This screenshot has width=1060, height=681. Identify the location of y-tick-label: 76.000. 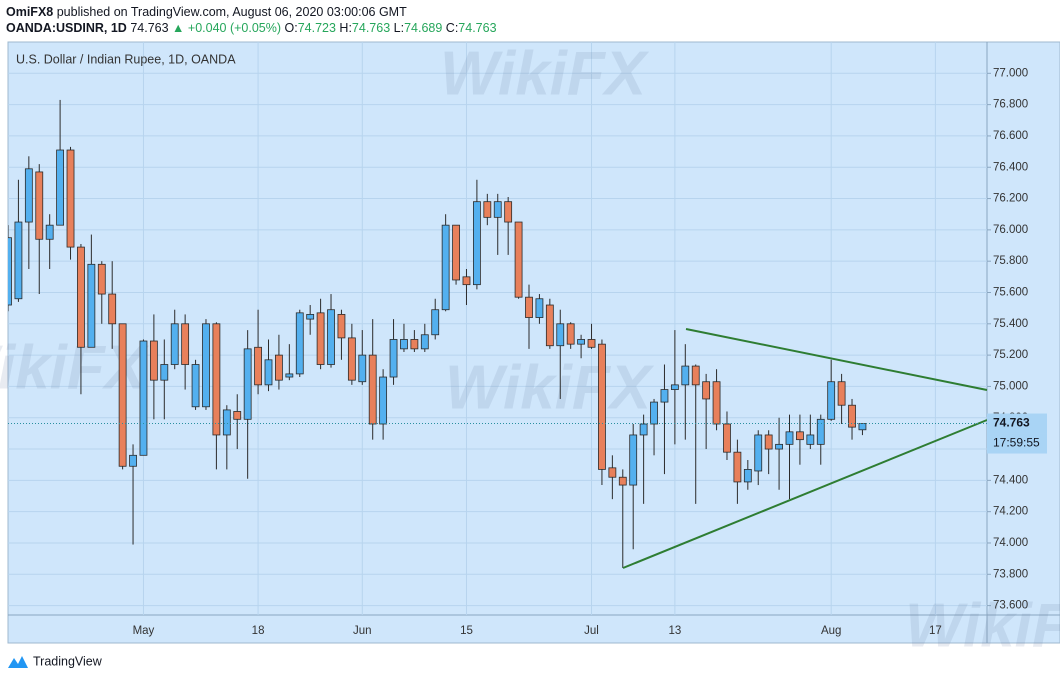
(1010, 230).